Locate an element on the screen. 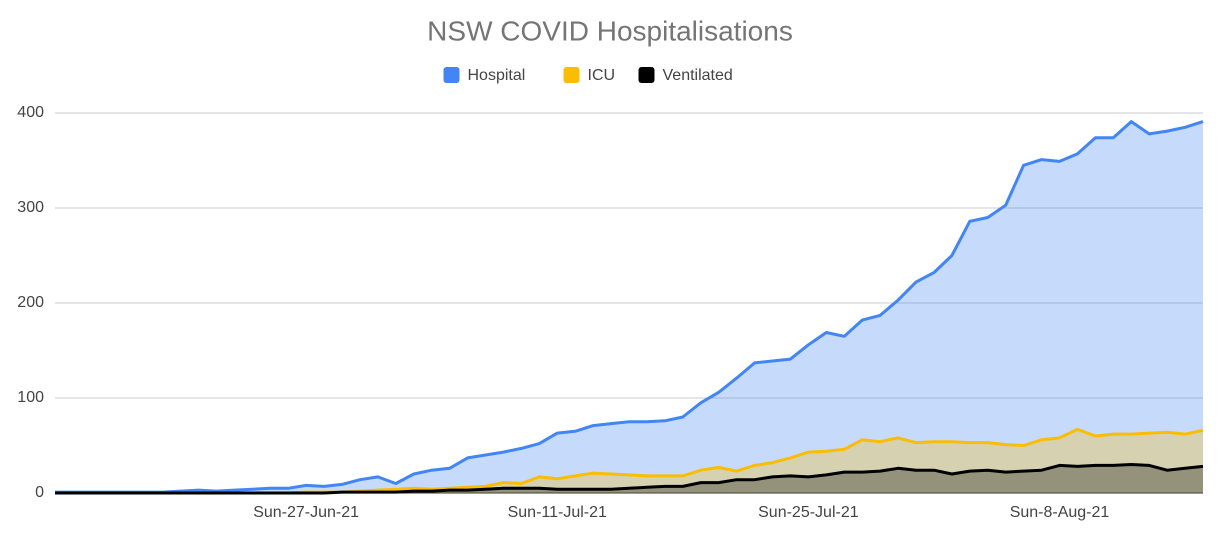  y-tick-label: 0 is located at coordinates (39, 492).